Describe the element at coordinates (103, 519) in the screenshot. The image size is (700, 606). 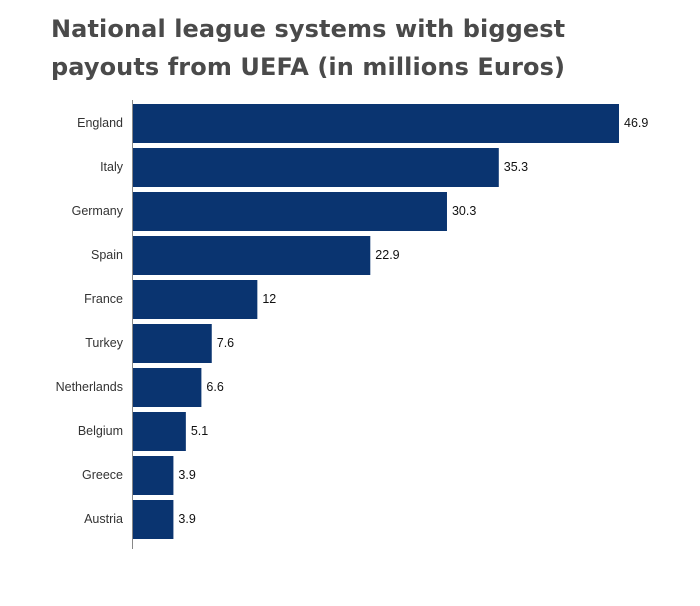
I see `category-label-austria: Austria` at that location.